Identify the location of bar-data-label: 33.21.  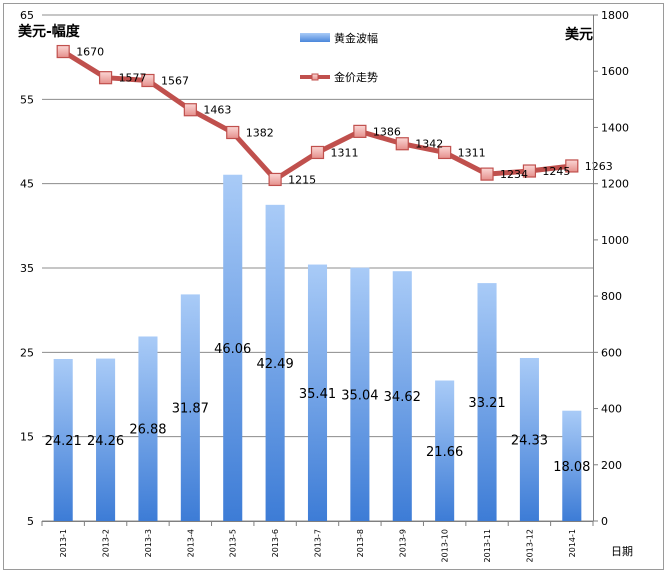
(486, 403).